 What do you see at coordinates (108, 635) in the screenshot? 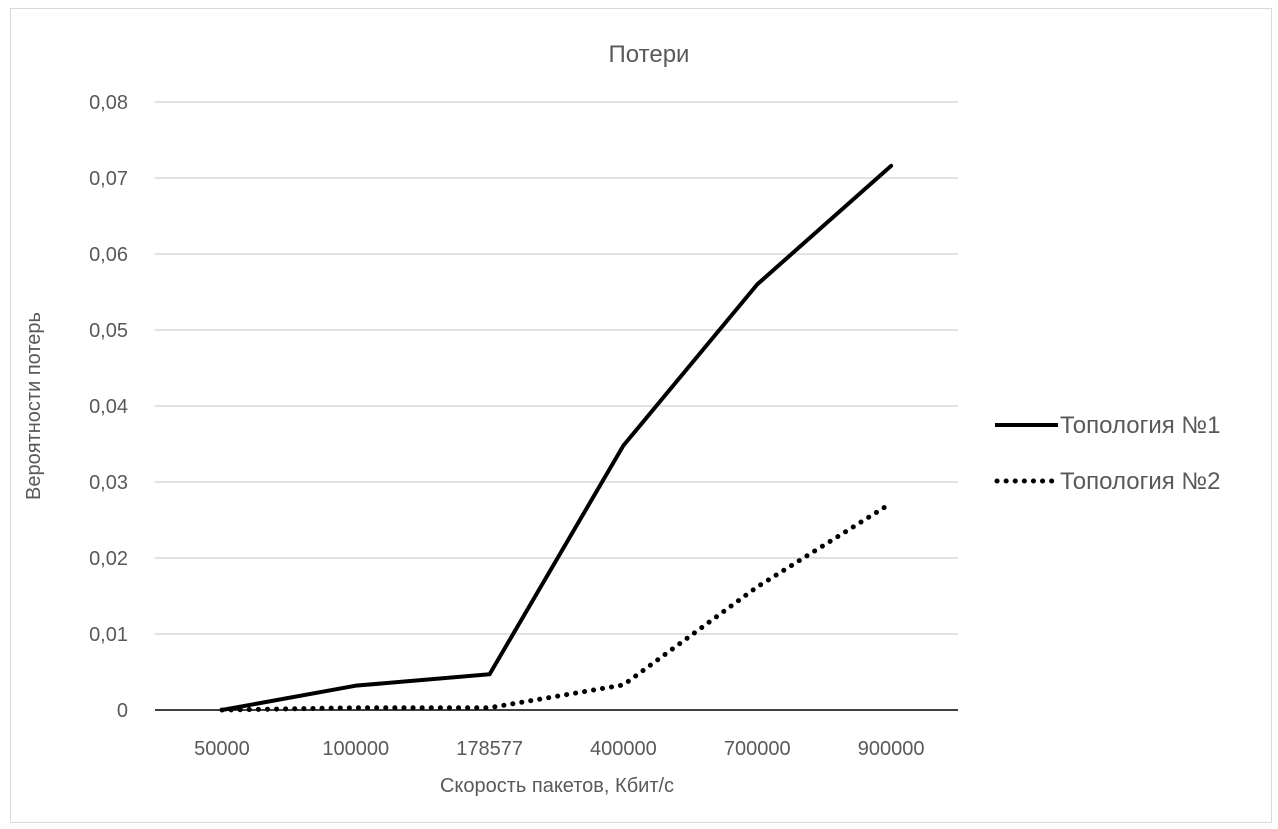
I see `y-tick-label: 0,01` at bounding box center [108, 635].